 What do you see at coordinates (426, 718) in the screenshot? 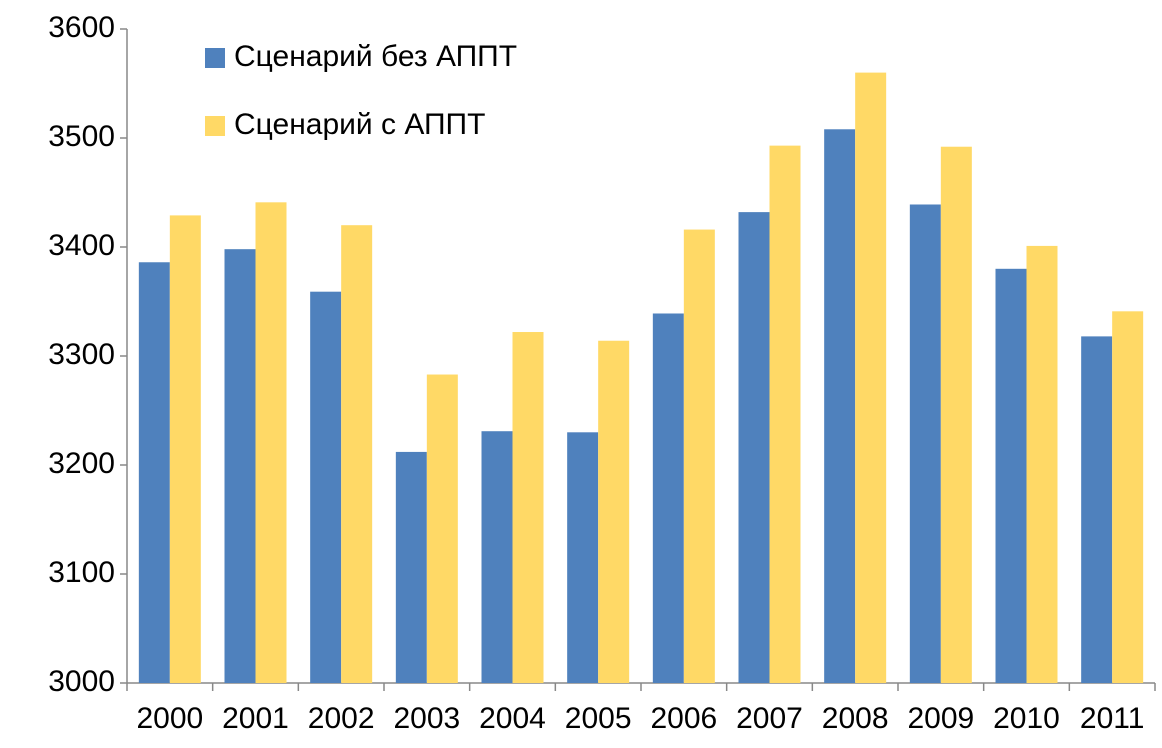
I see `x-tick-label: 2003` at bounding box center [426, 718].